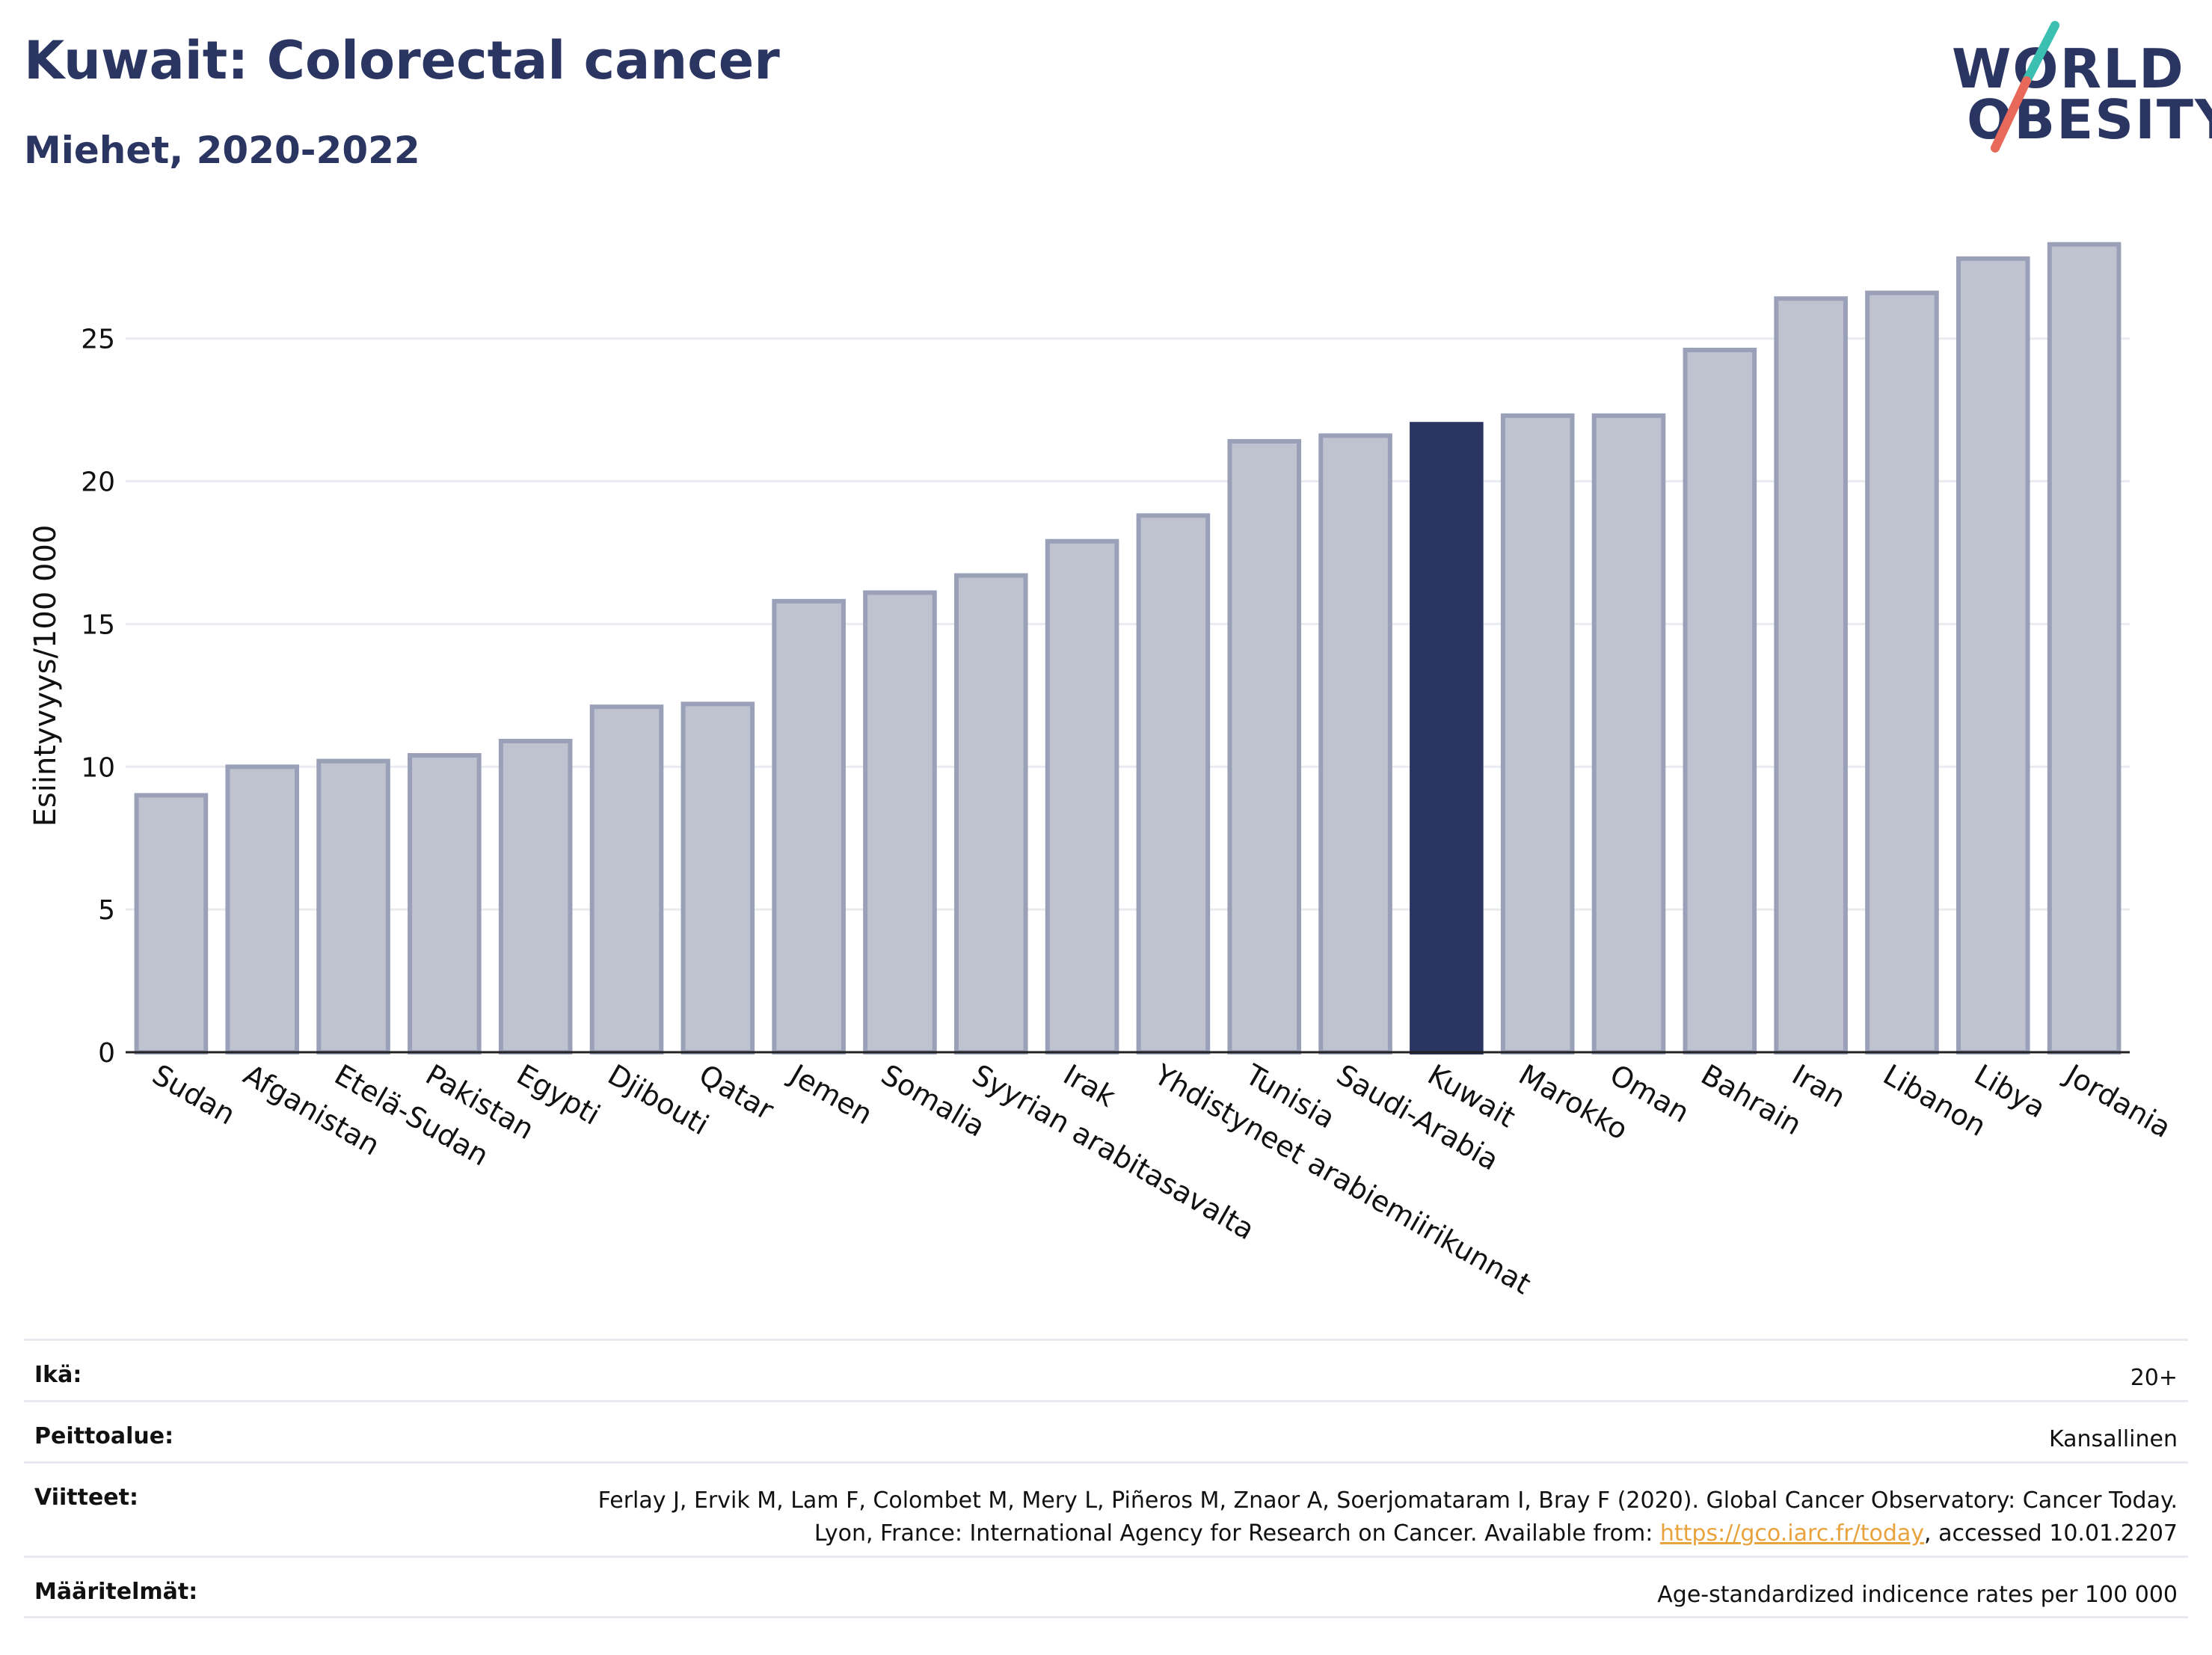 The height and width of the screenshot is (1655, 2212). Describe the element at coordinates (2068, 68) in the screenshot. I see `logo-line-1: WORLD` at that location.